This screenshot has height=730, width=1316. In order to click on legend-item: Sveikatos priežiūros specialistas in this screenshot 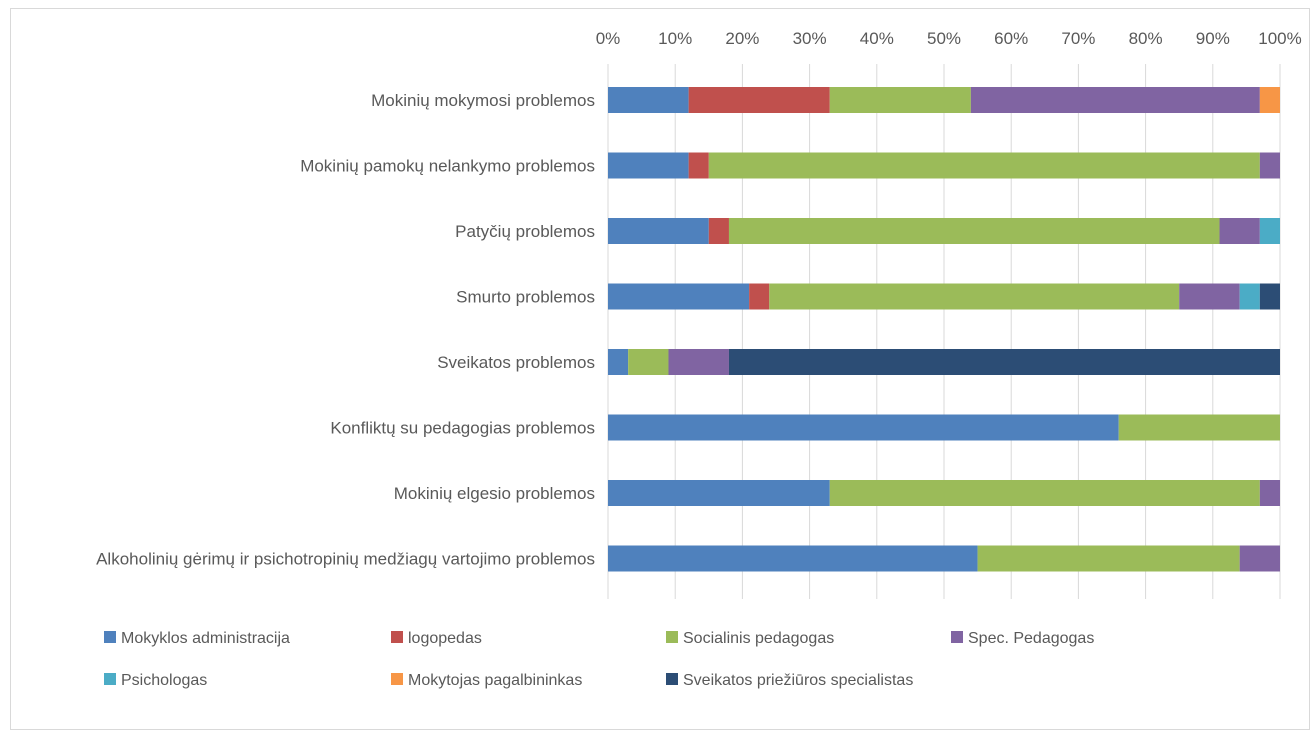, I will do `click(789, 680)`.